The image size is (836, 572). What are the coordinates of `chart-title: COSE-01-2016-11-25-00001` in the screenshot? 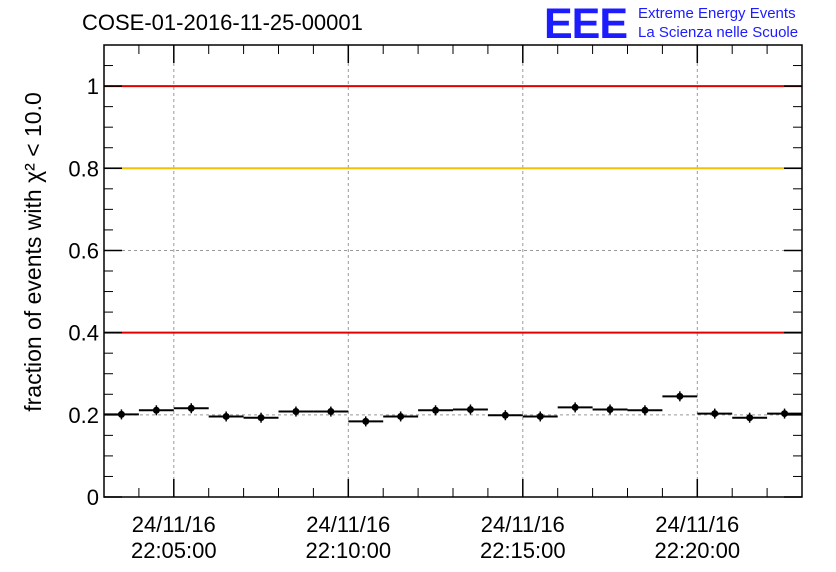 It's located at (222, 22).